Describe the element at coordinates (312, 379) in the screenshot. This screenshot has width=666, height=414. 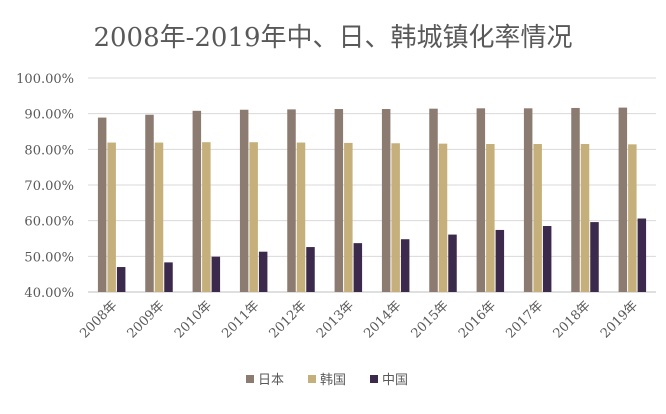
I see `legend-swatch-韩国` at that location.